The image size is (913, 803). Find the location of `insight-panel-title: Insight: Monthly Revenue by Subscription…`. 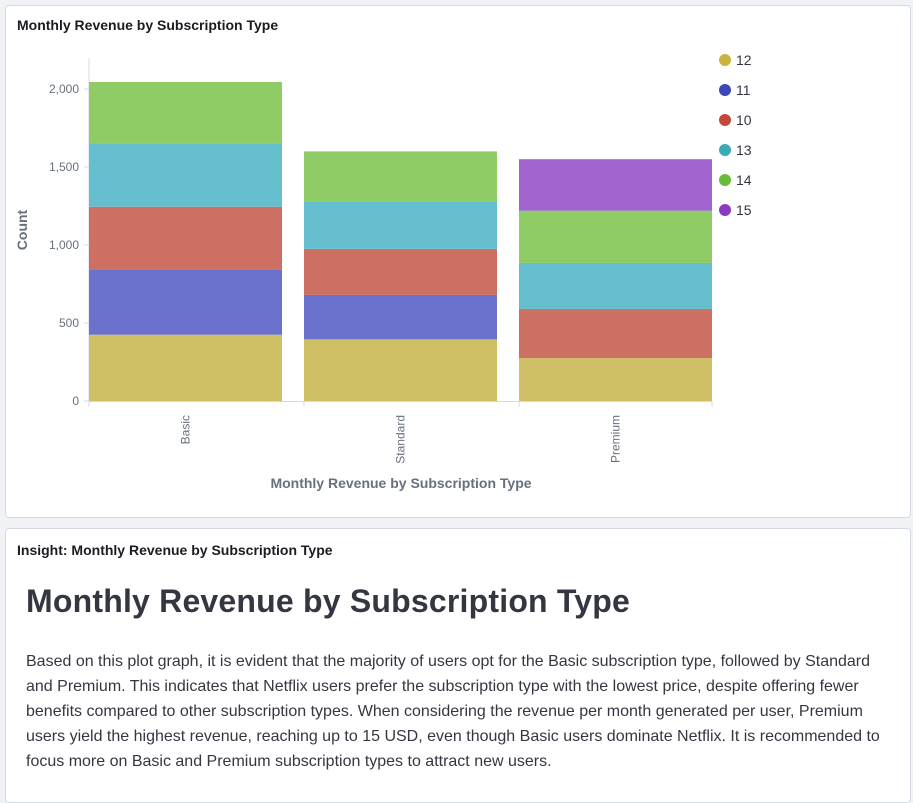

insight-panel-title: Insight: Monthly Revenue by Subscription… is located at coordinates (175, 550).